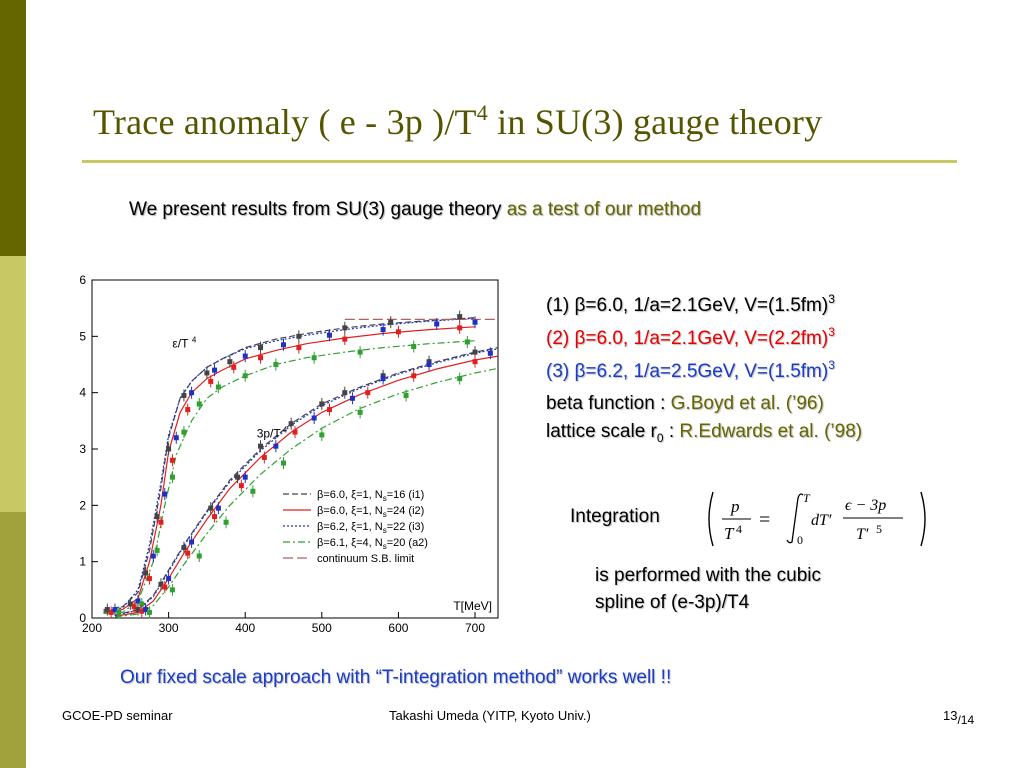  What do you see at coordinates (269, 434) in the screenshot?
I see `annotation-1: 3p/T` at bounding box center [269, 434].